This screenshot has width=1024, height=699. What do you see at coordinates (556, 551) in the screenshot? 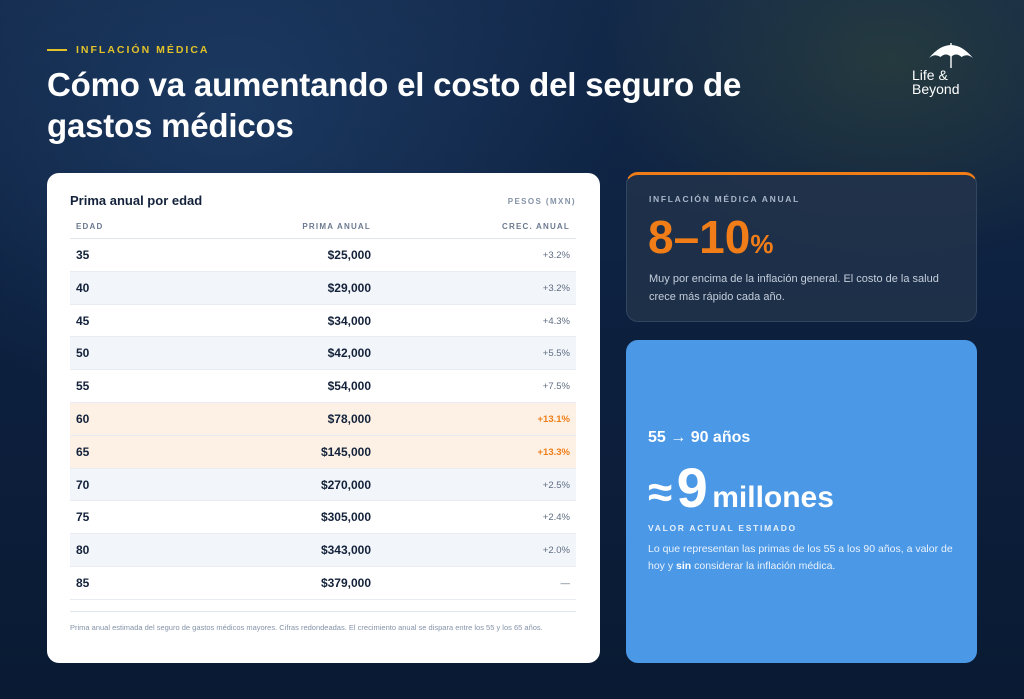
I see `growth-cell: +2.0%` at bounding box center [556, 551].